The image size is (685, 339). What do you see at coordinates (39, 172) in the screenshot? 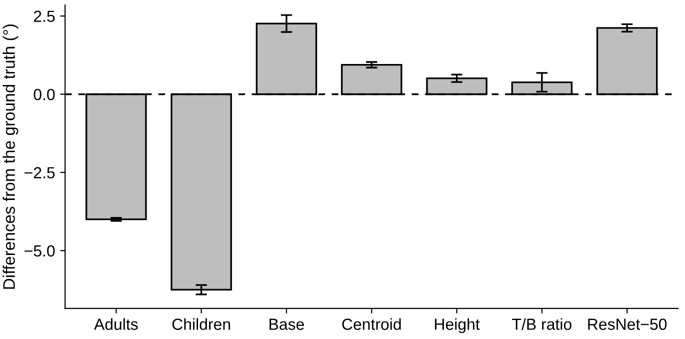
I see `y-tick-label: −2.5` at bounding box center [39, 172].